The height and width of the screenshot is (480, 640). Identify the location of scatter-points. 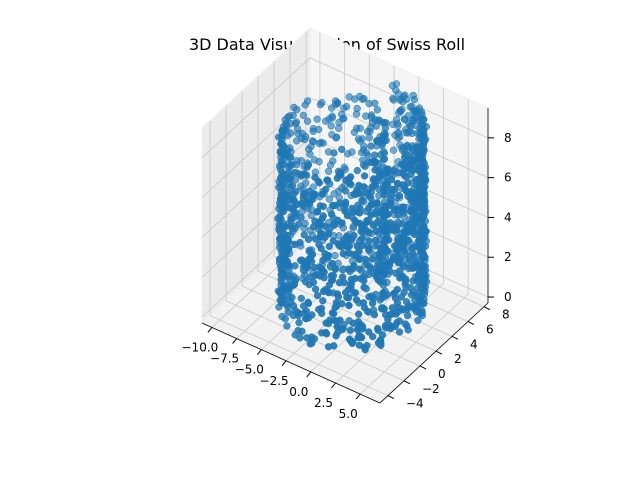
(352, 217).